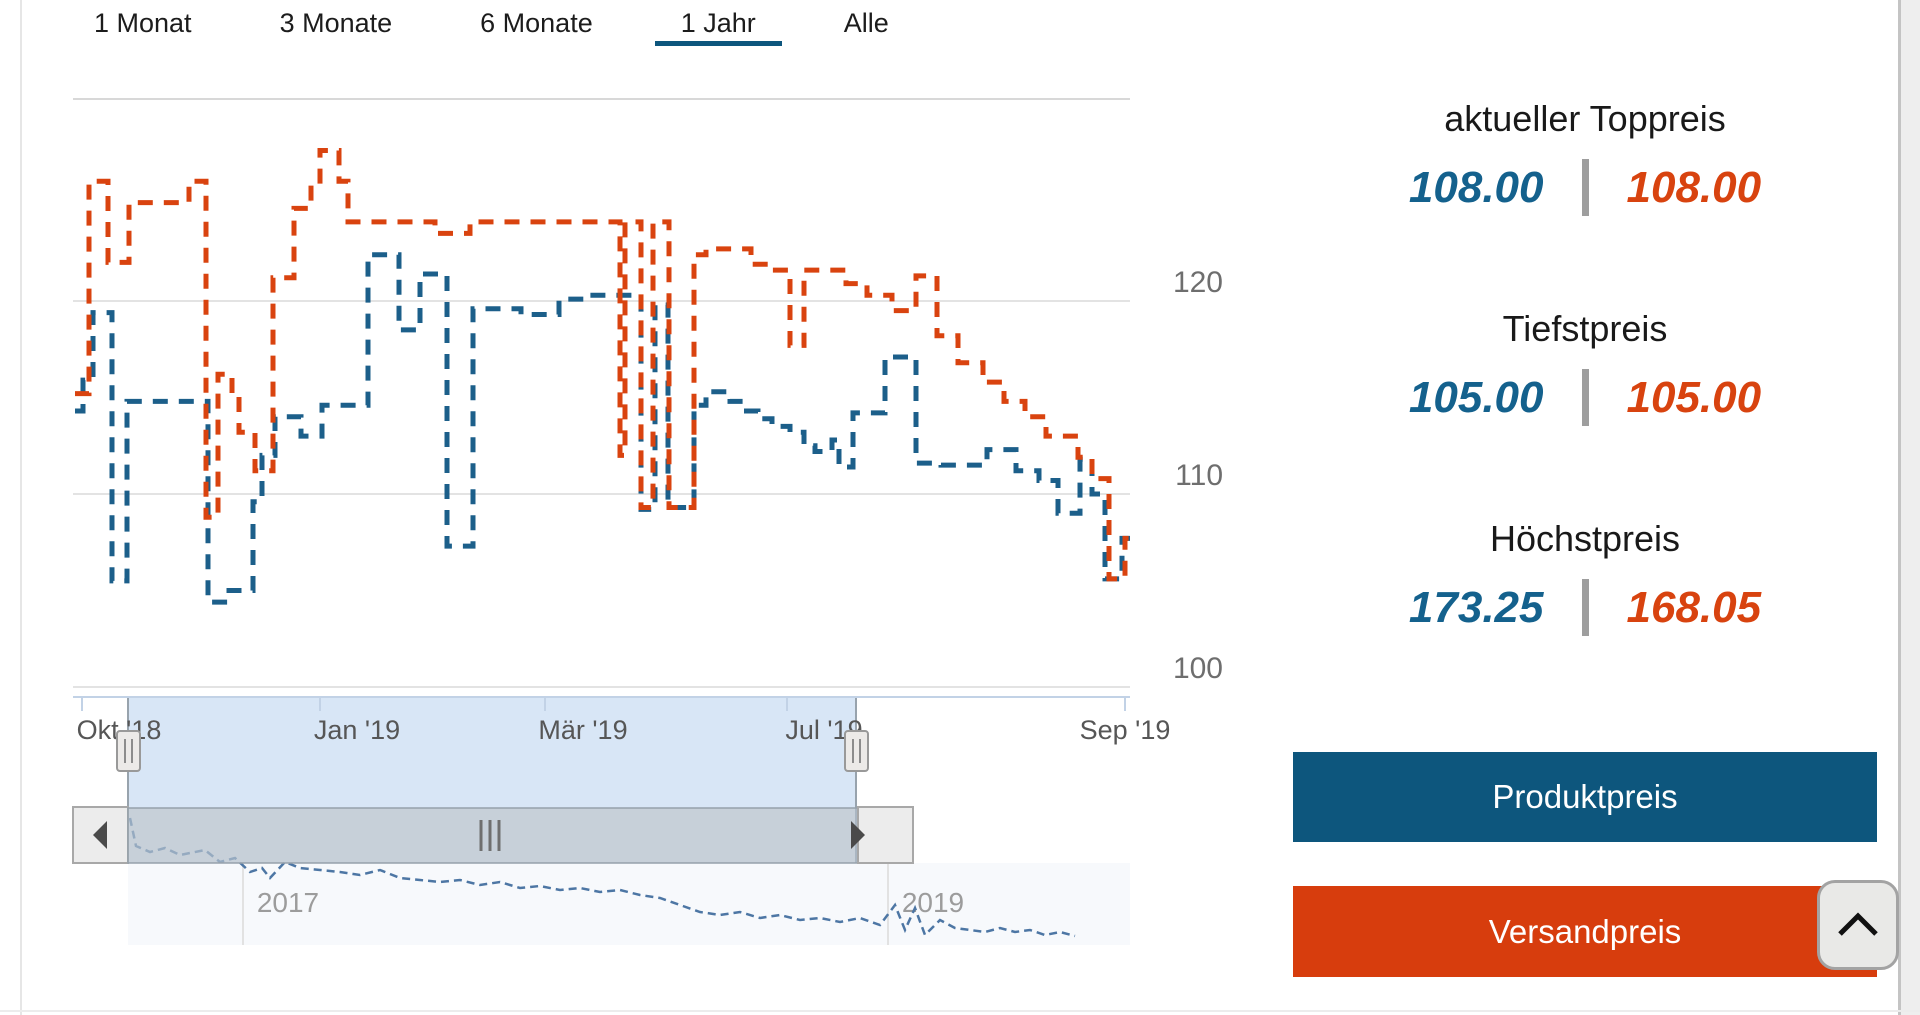 The height and width of the screenshot is (1015, 1920). What do you see at coordinates (629, 904) in the screenshot?
I see `navigator-background` at bounding box center [629, 904].